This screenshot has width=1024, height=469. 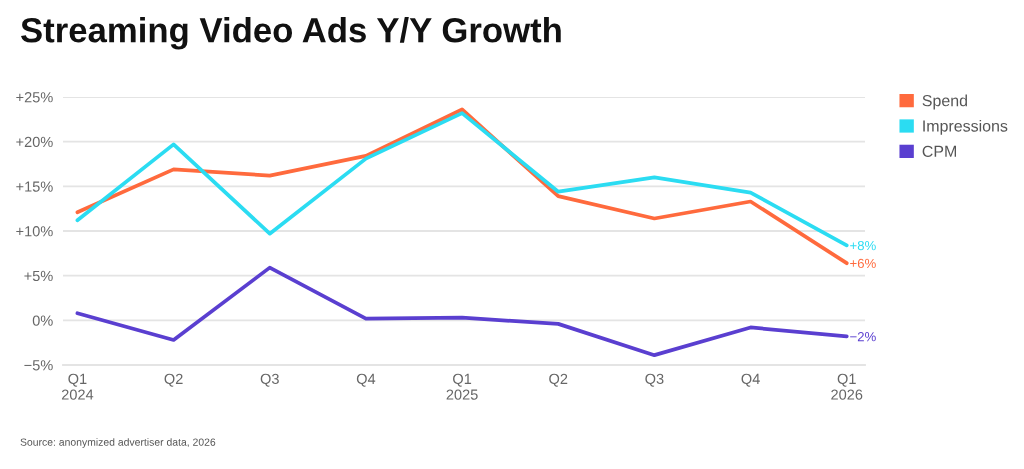 What do you see at coordinates (863, 245) in the screenshot?
I see `data-label: +8%` at bounding box center [863, 245].